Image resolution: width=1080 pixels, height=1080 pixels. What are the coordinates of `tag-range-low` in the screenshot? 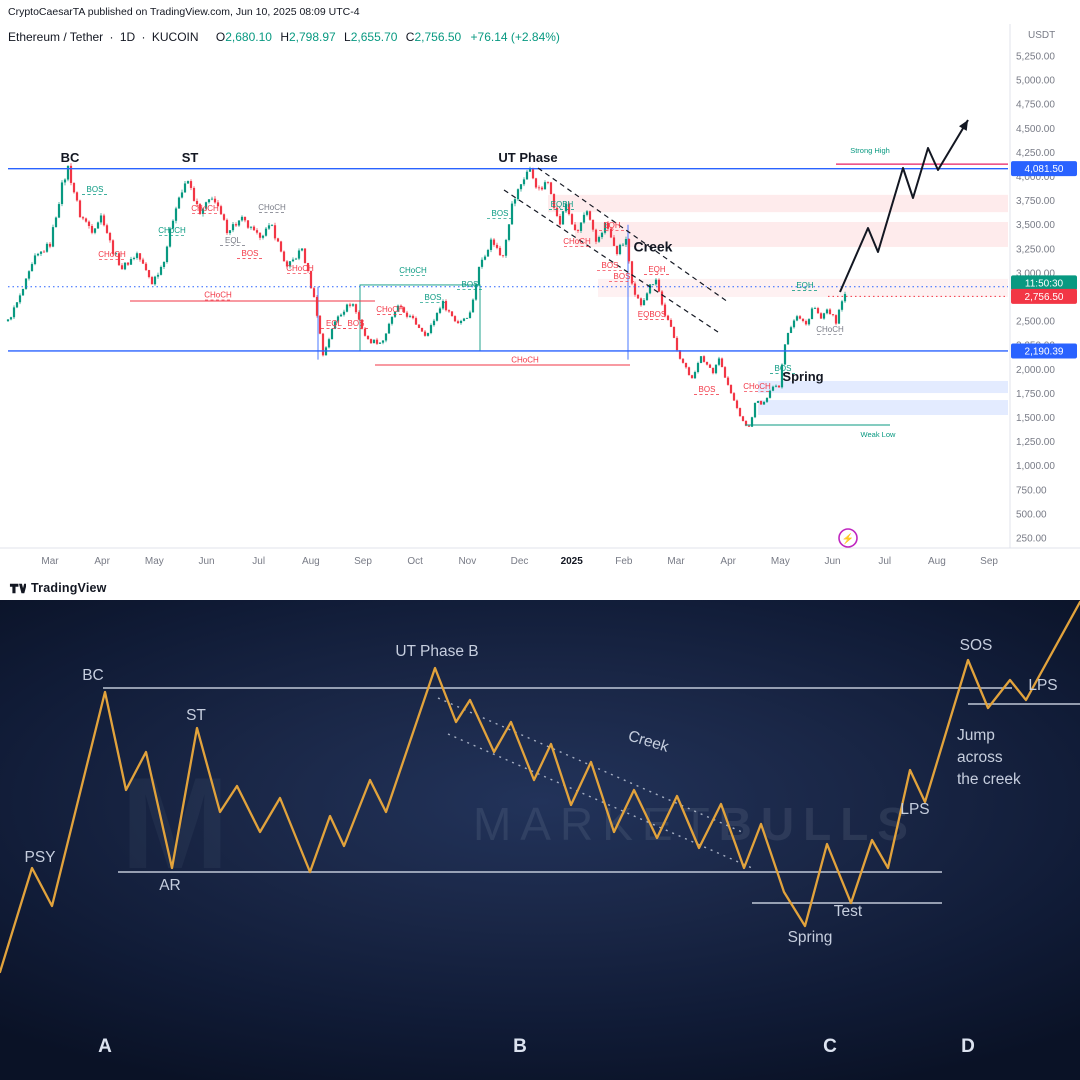 It's located at (1044, 351).